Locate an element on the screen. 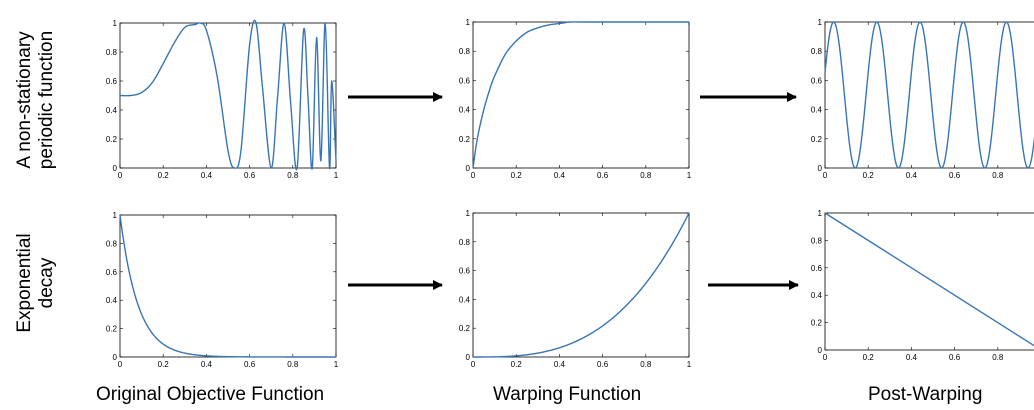  column-label-warping: Warping Function is located at coordinates (567, 394).